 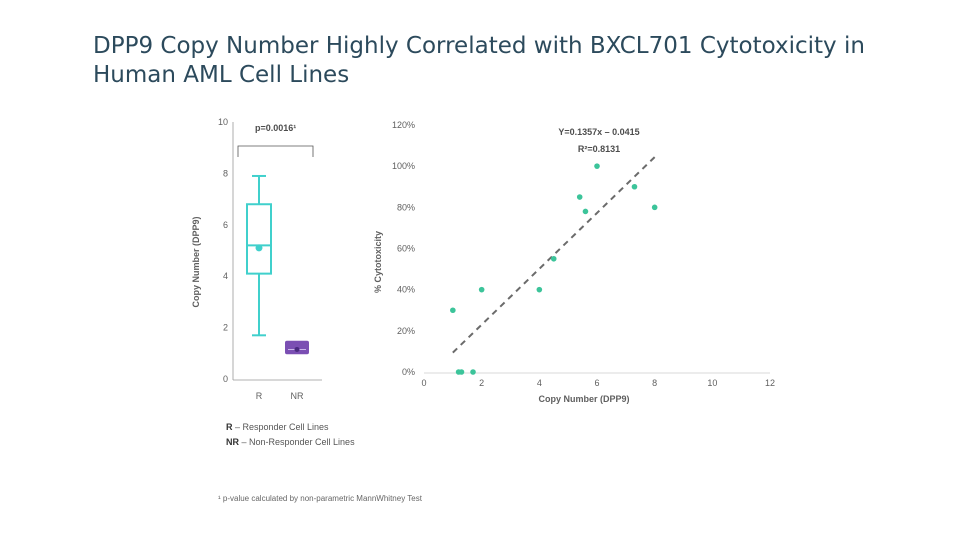 What do you see at coordinates (259, 396) in the screenshot?
I see `box-x-tick-label: R` at bounding box center [259, 396].